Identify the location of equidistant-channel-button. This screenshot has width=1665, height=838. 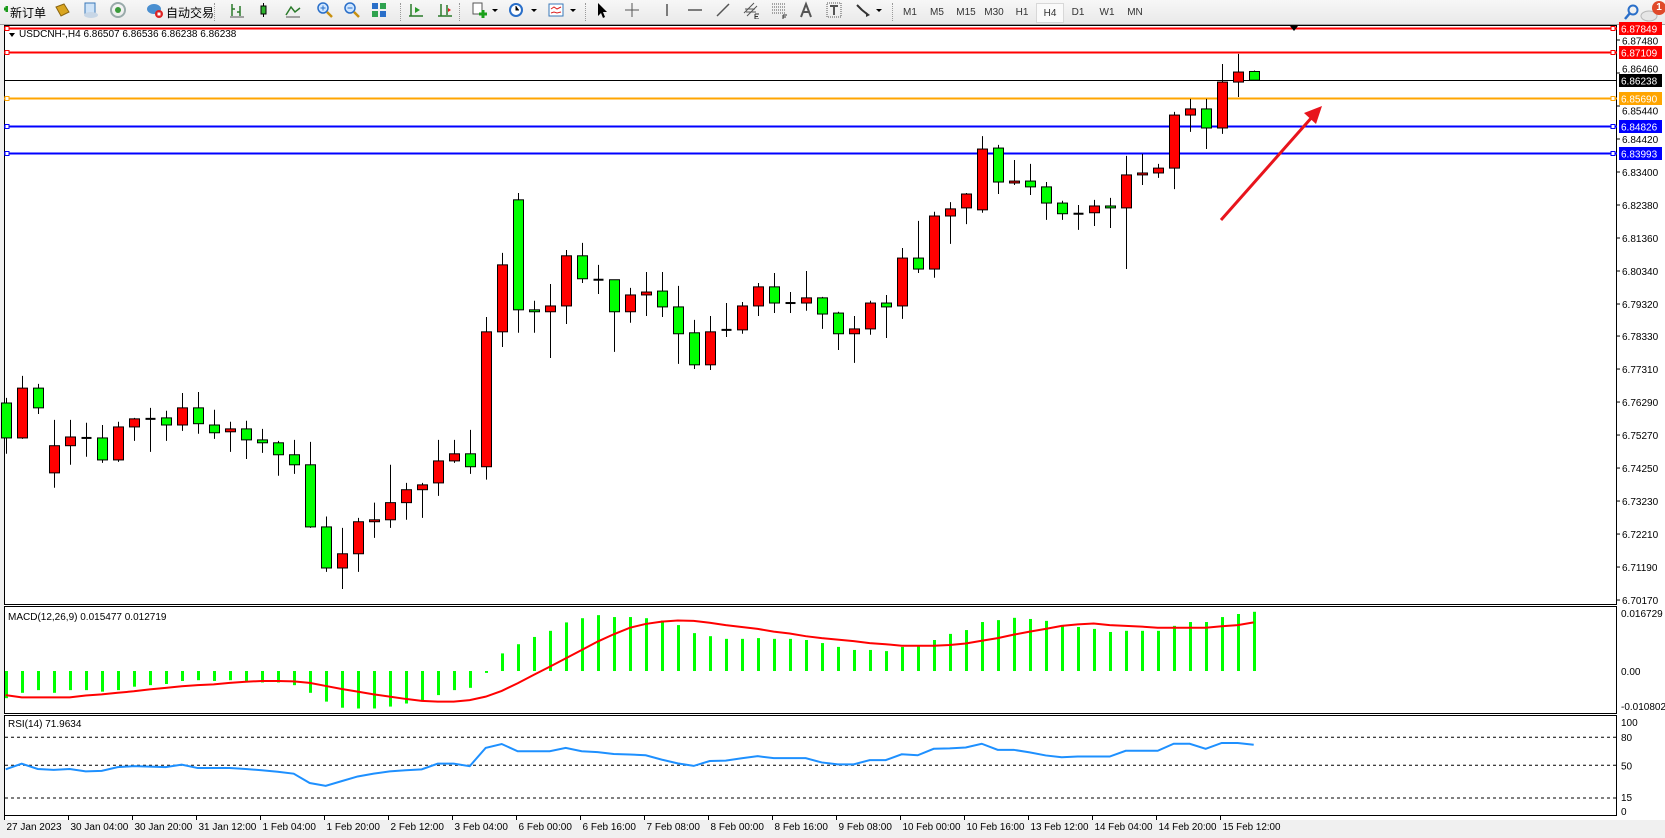
(751, 12).